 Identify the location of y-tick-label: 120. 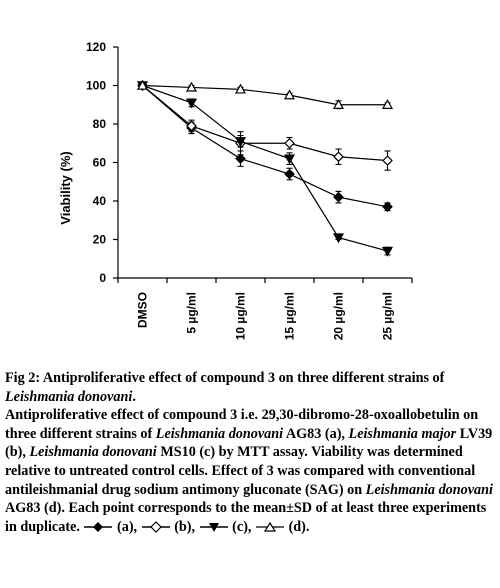
(96, 47).